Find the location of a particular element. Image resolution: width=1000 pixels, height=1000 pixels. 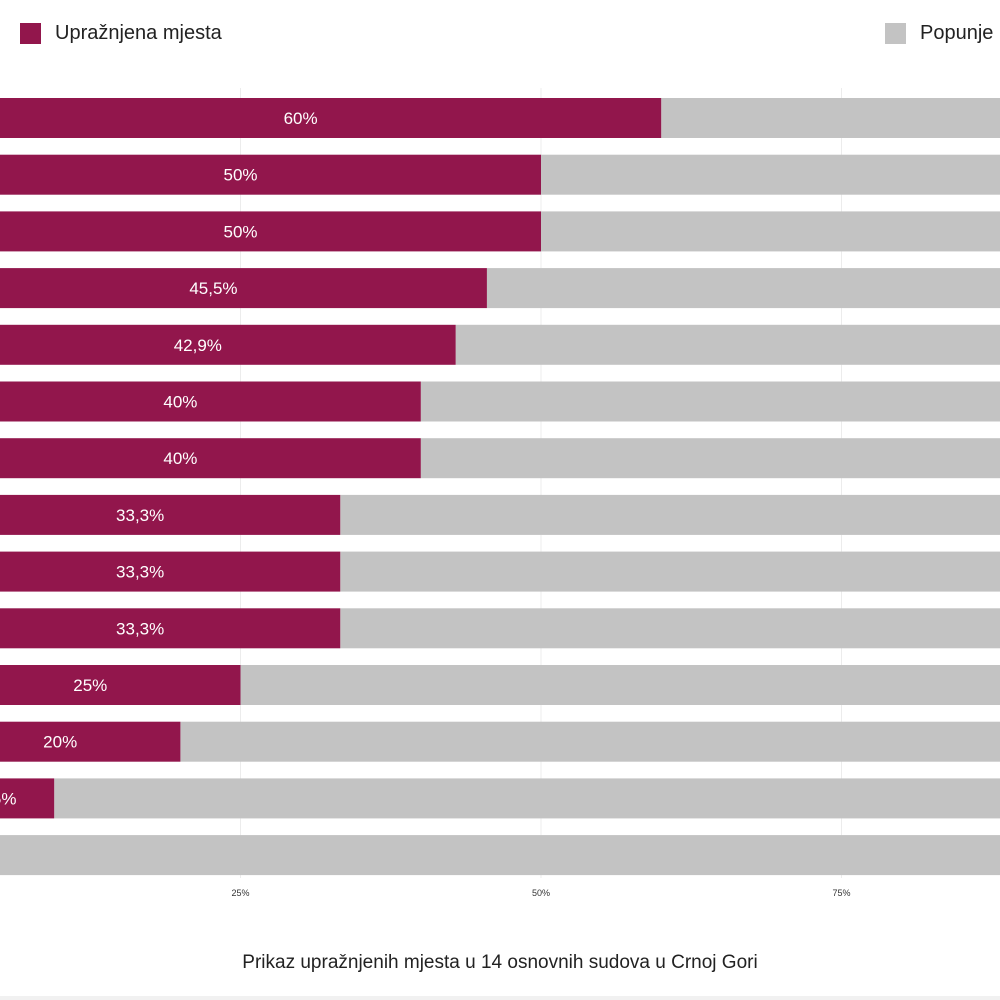

x-tick-label: 50% is located at coordinates (541, 893).